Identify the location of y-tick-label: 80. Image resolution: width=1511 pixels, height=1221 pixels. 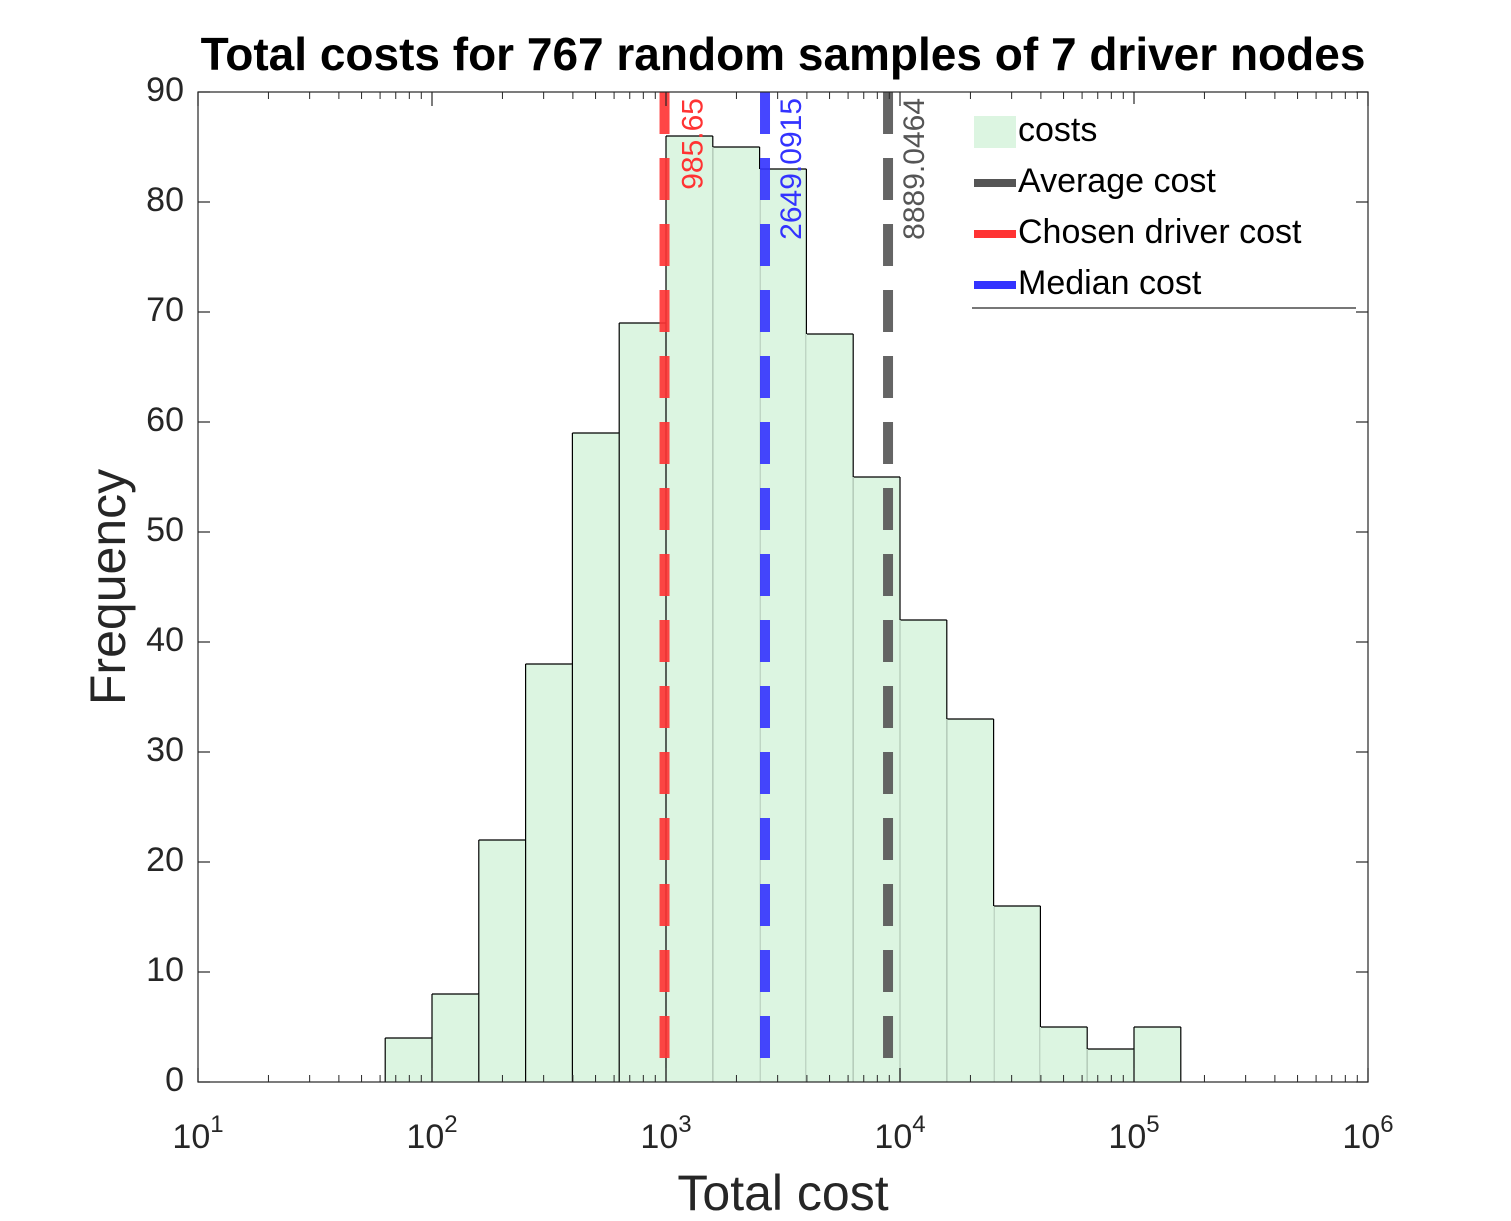
(165, 200).